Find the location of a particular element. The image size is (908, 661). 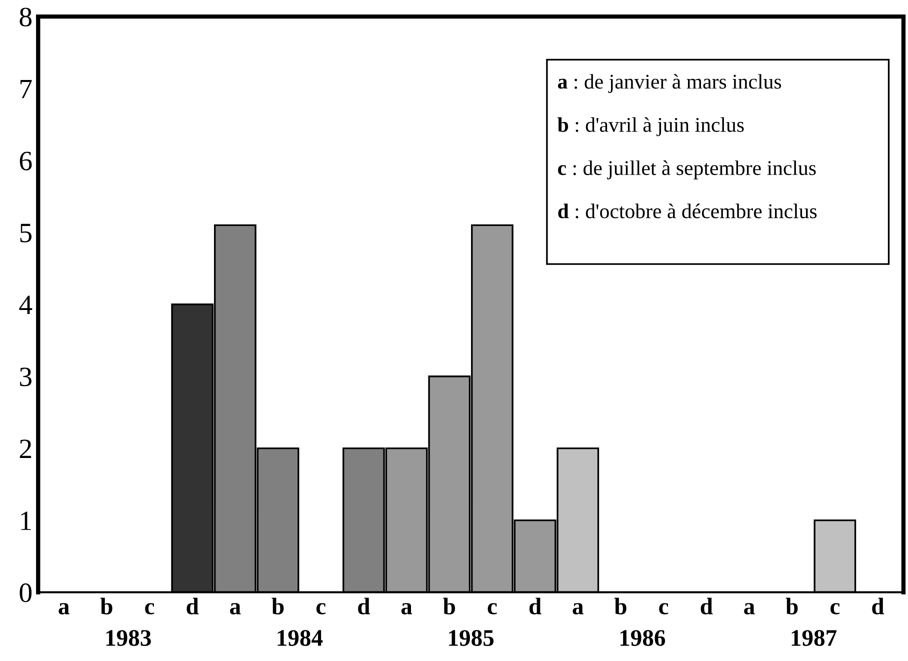

text: 1985 is located at coordinates (471, 638).